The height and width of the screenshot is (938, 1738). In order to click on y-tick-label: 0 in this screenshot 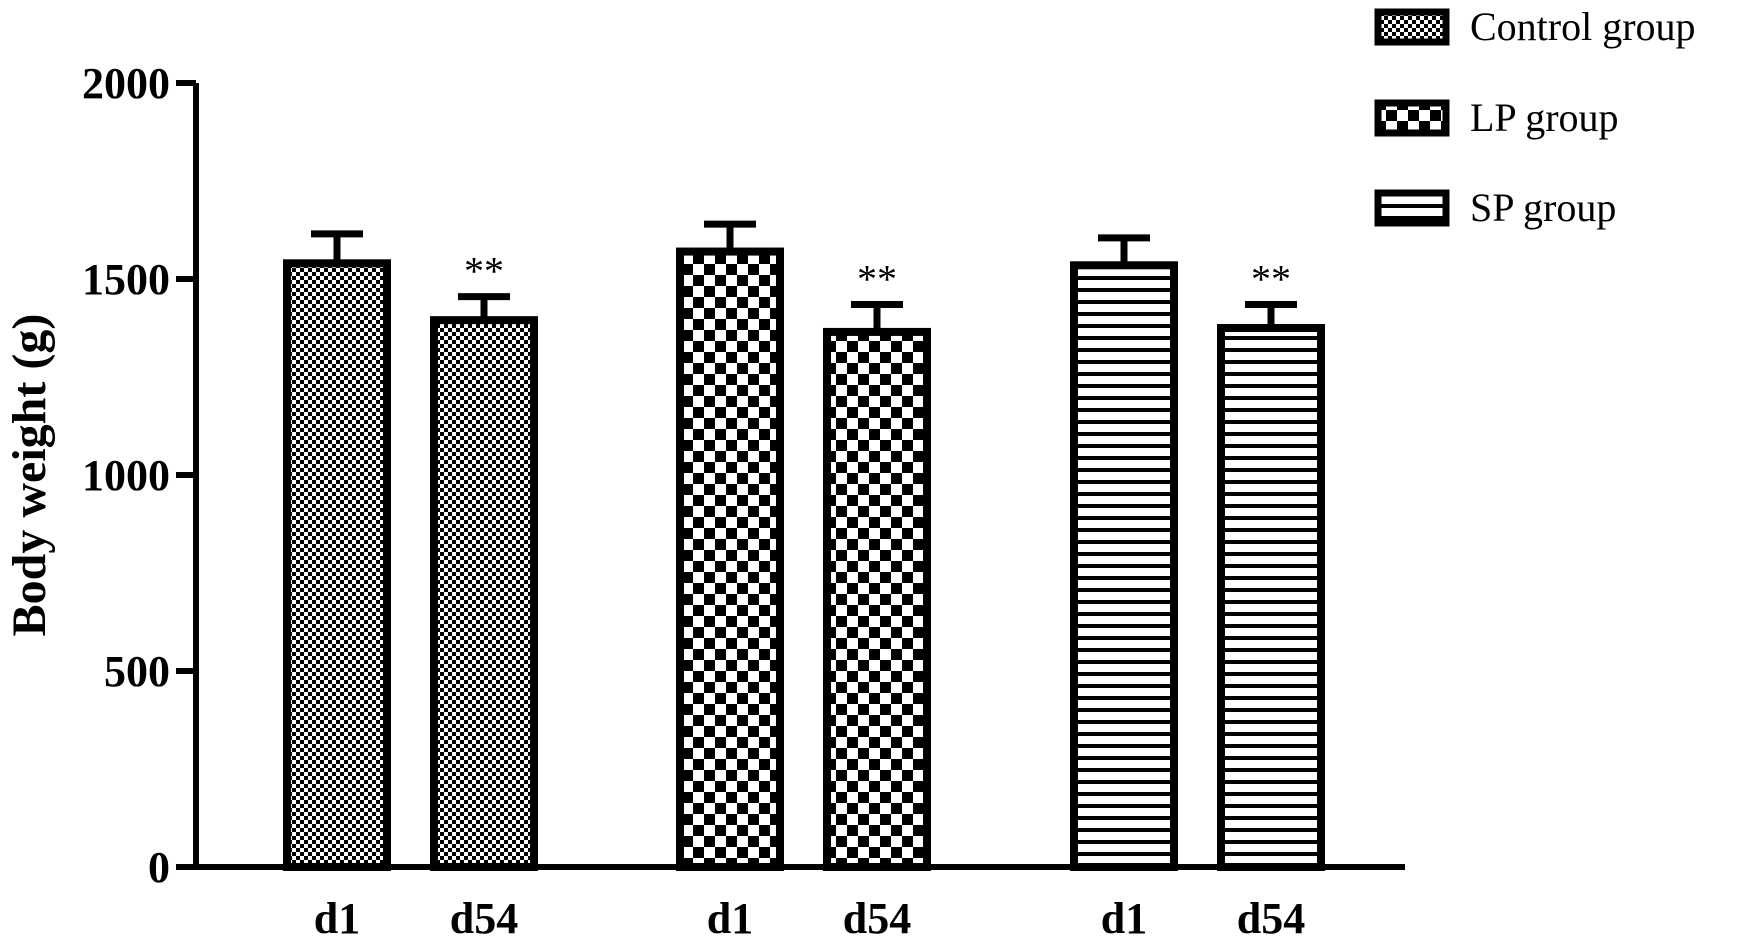, I will do `click(159, 867)`.